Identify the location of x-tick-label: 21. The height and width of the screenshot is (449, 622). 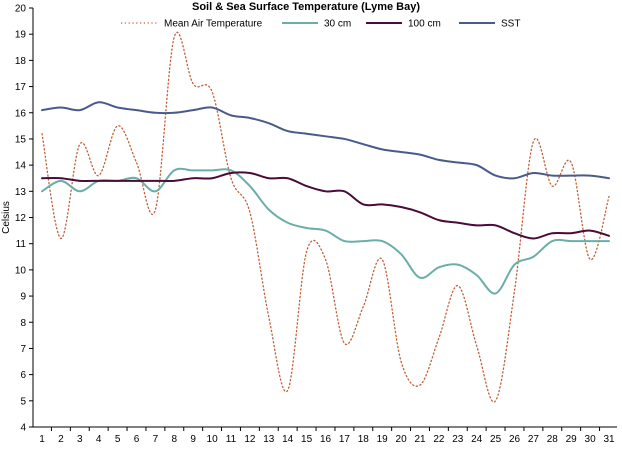
(420, 439).